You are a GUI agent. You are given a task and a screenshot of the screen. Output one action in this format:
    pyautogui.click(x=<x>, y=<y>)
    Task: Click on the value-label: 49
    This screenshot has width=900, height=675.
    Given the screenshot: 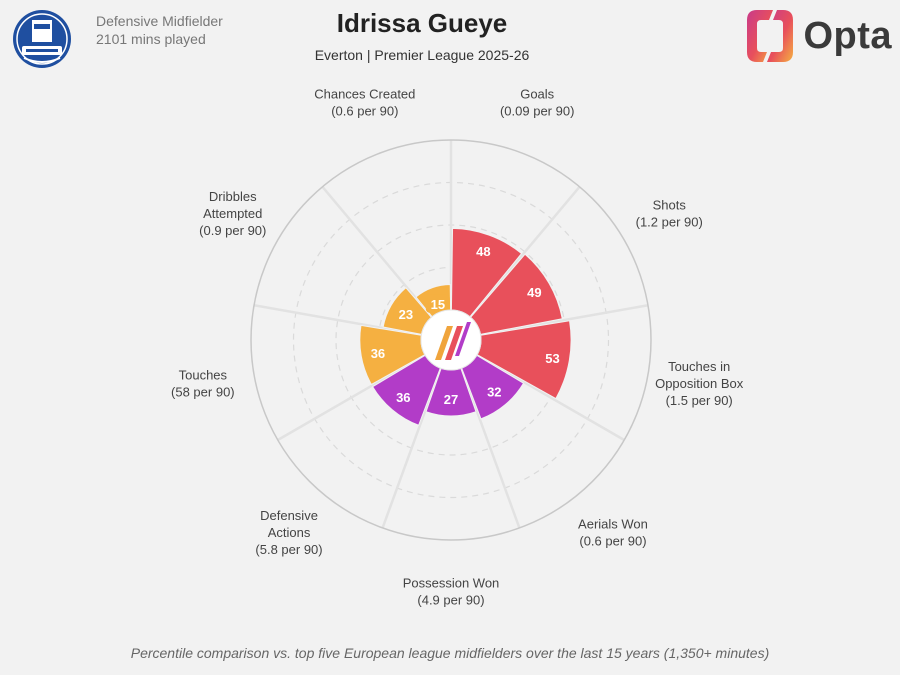 What is the action you would take?
    pyautogui.click(x=534, y=292)
    